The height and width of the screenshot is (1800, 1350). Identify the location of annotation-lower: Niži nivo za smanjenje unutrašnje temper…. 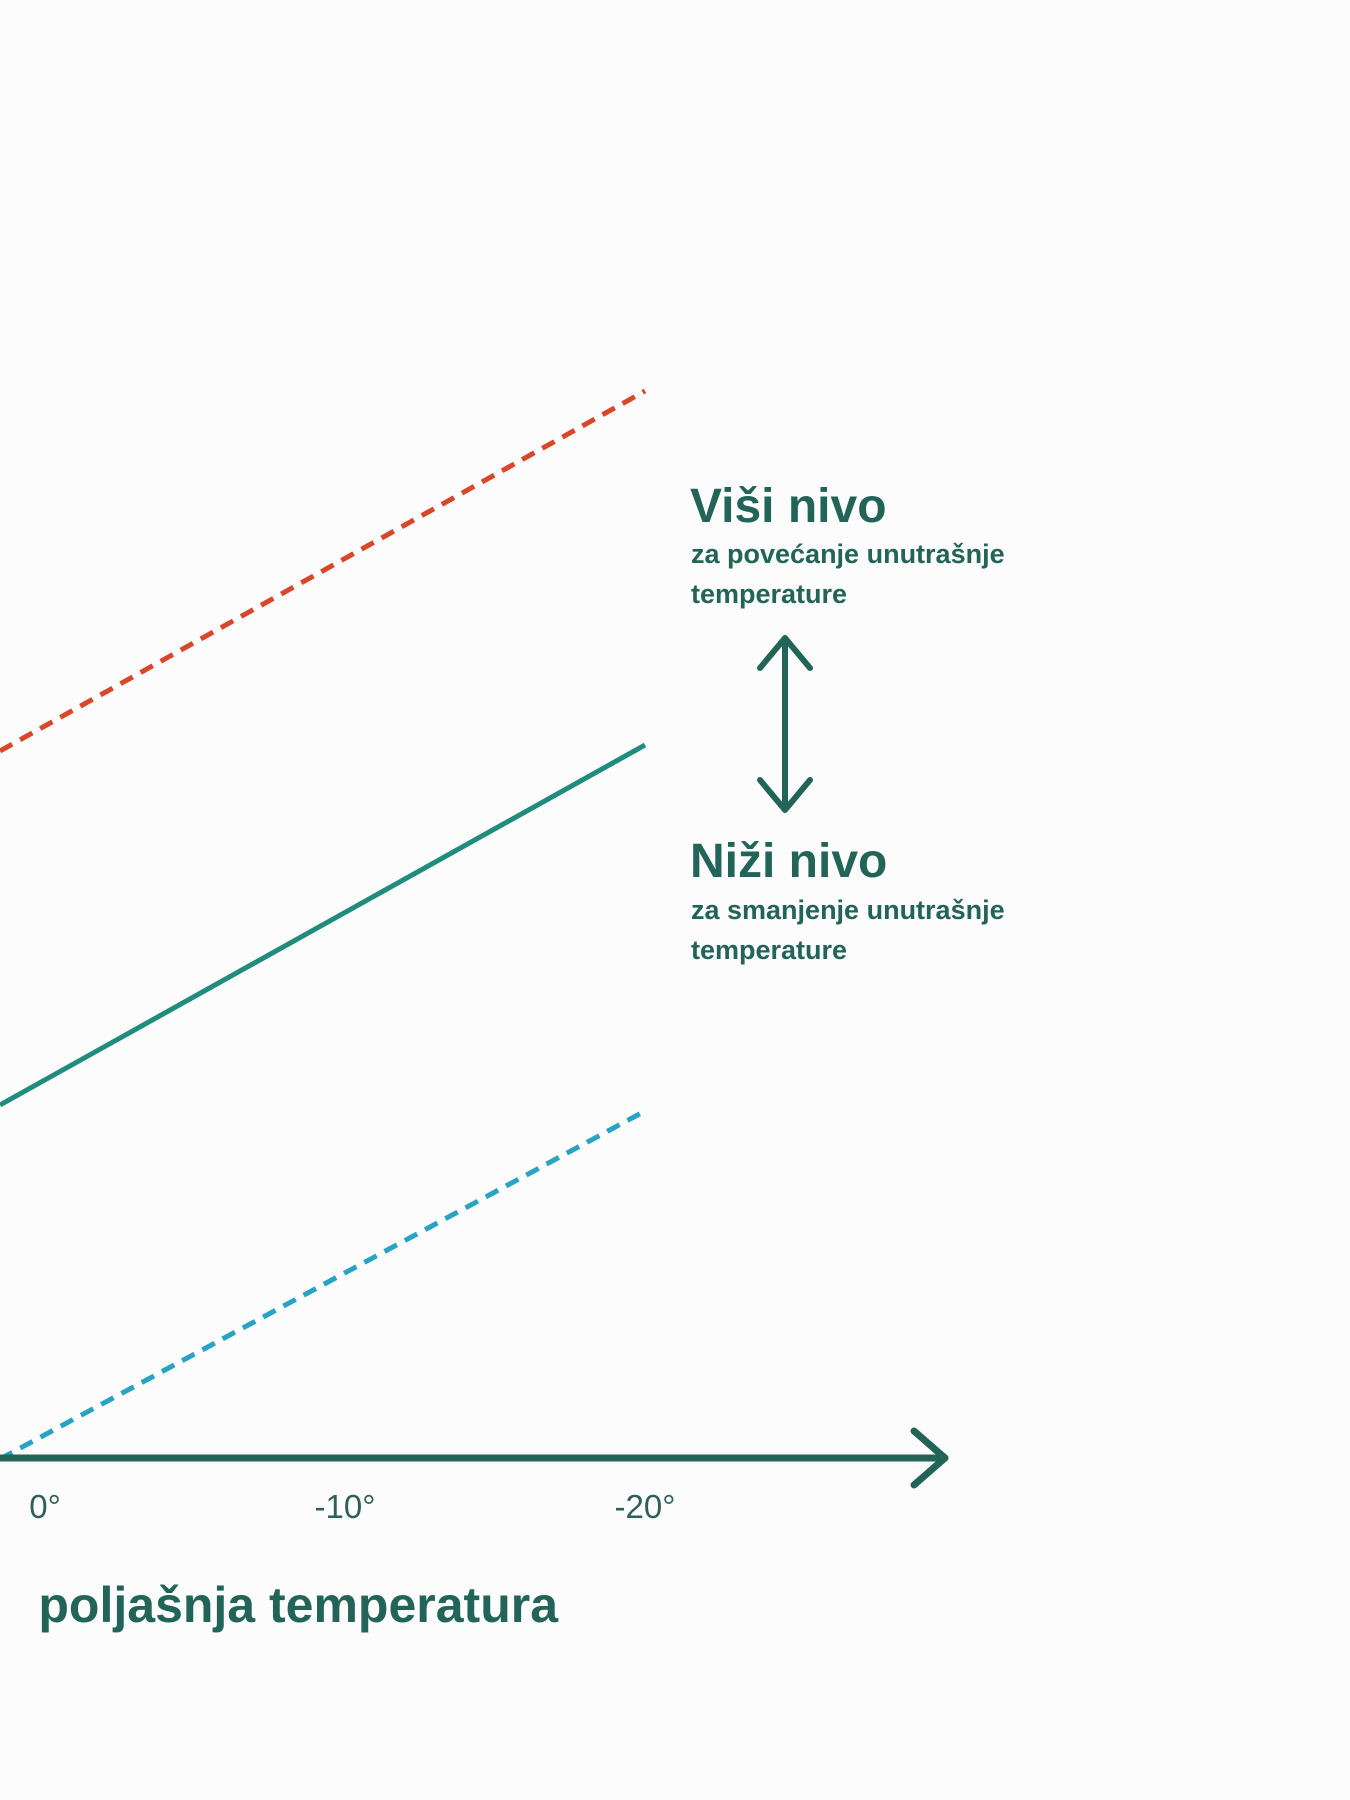
(847, 900).